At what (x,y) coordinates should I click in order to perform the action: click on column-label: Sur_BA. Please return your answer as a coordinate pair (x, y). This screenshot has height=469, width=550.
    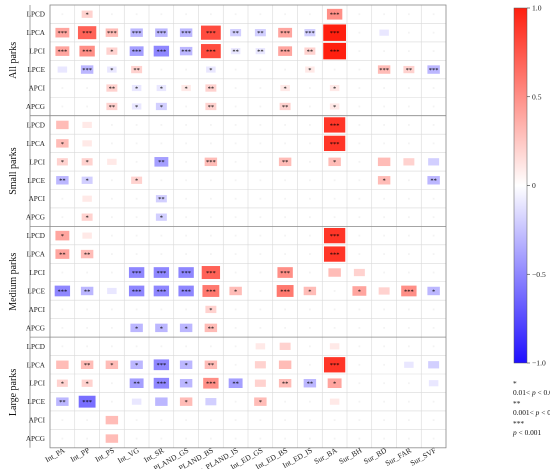
    Looking at the image, I should click on (326, 455).